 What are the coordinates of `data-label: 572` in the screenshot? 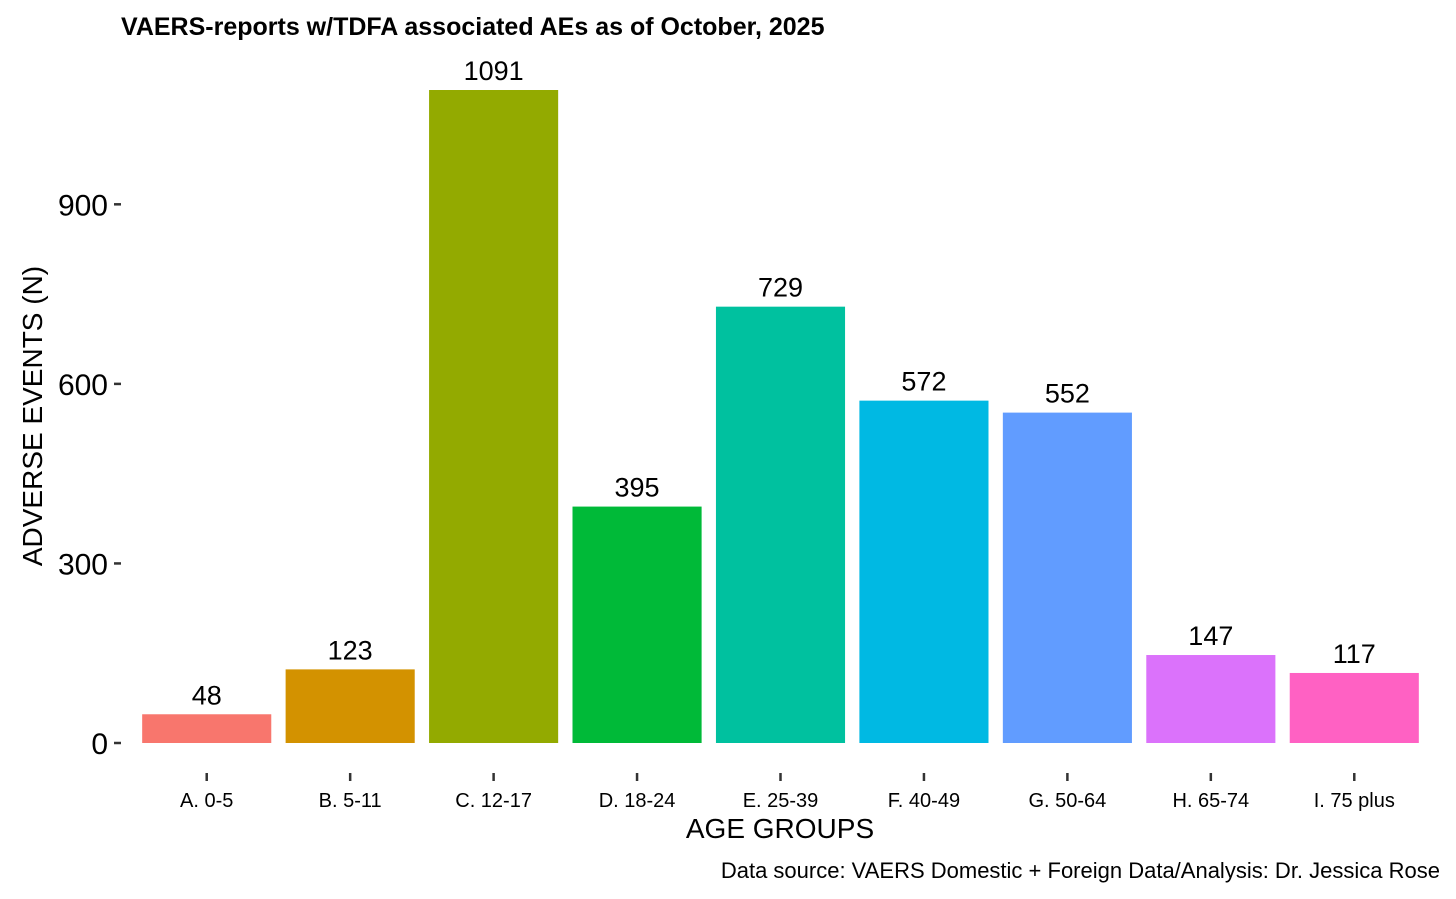 It's located at (923, 382).